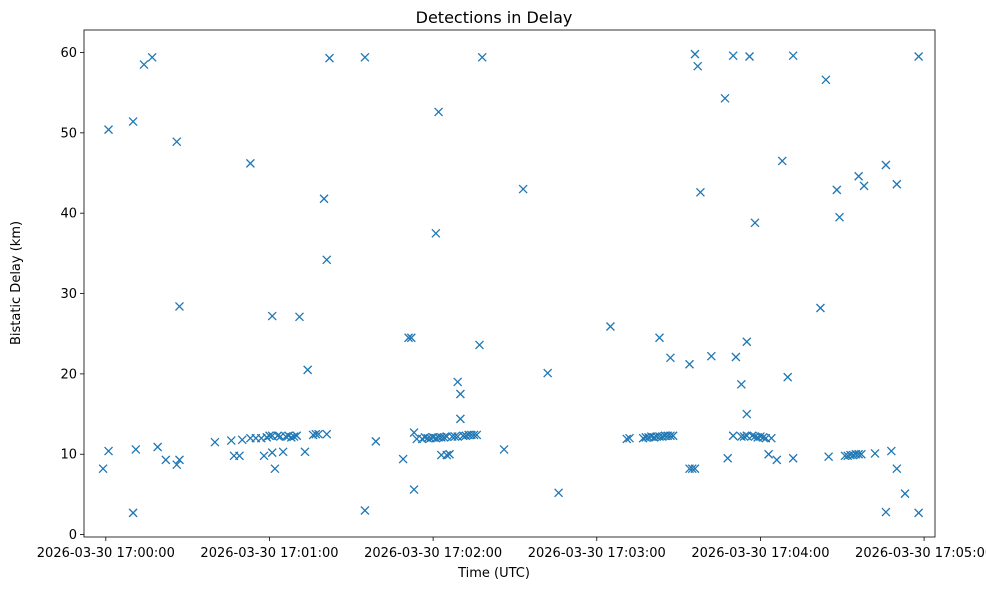  Describe the element at coordinates (597, 553) in the screenshot. I see `x-tick-label: 2026-03-30 17:03:00` at that location.